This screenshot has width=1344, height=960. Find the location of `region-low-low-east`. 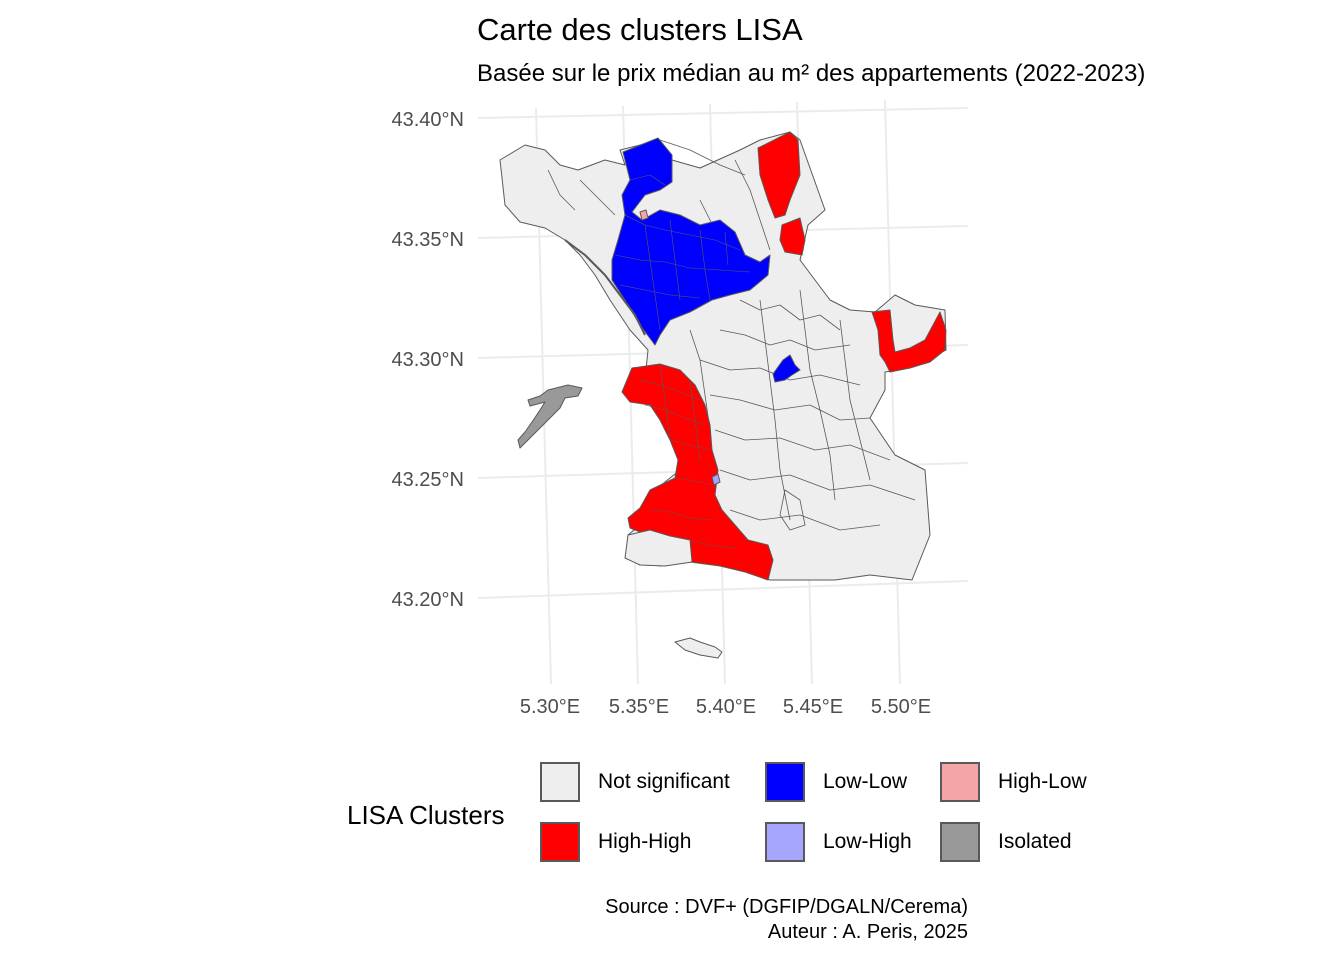

region-low-low-east is located at coordinates (786, 368).